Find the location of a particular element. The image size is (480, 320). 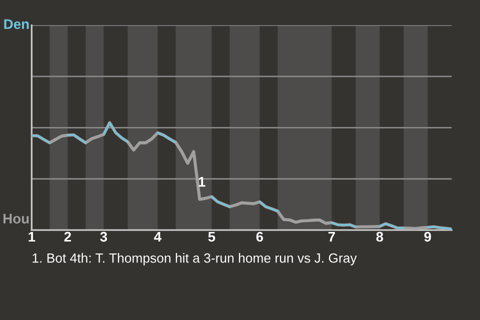

x-tick-label: 5 is located at coordinates (212, 237).